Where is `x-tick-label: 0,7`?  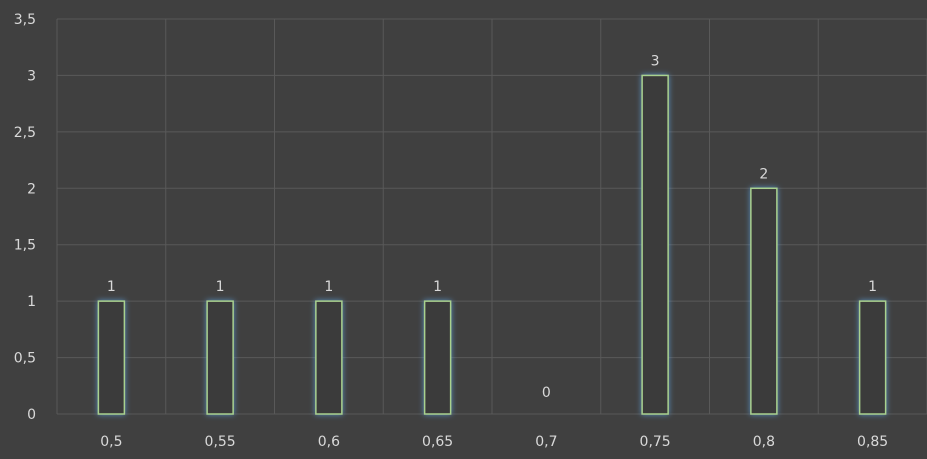
x-tick-label: 0,7 is located at coordinates (546, 442).